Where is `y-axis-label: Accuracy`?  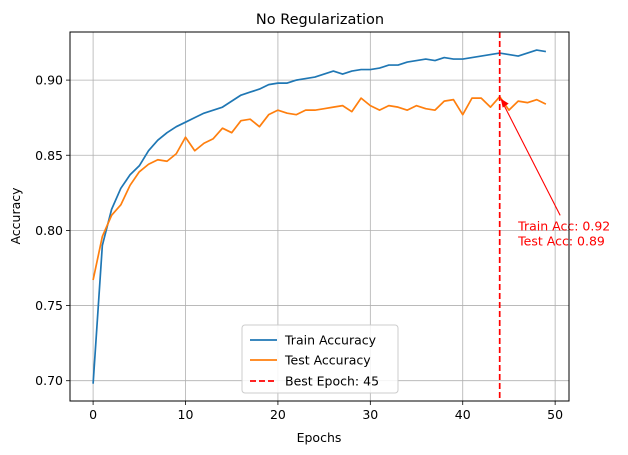
y-axis-label: Accuracy is located at coordinates (15, 216).